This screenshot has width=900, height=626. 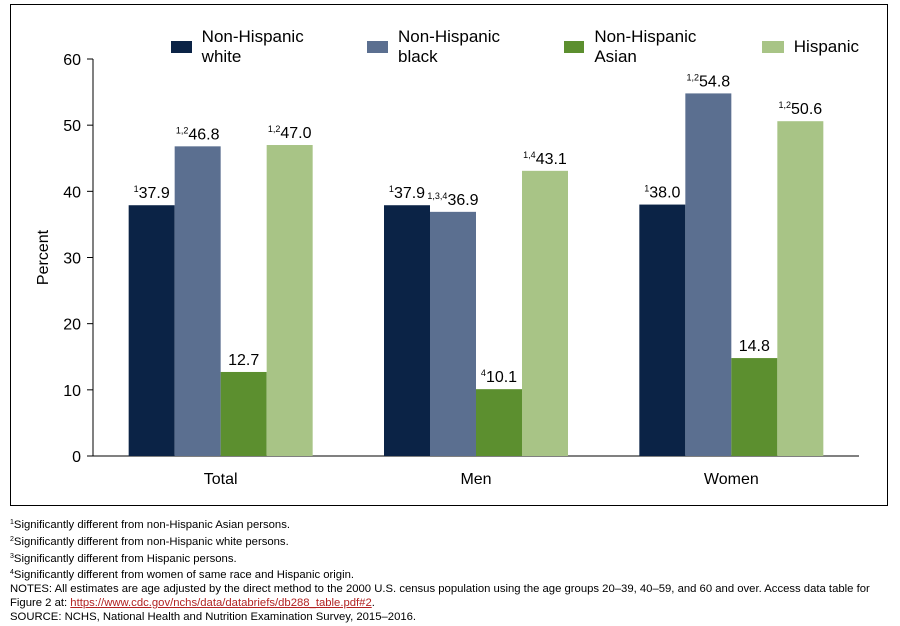 I want to click on x-tick-label: Men, so click(x=475, y=479).